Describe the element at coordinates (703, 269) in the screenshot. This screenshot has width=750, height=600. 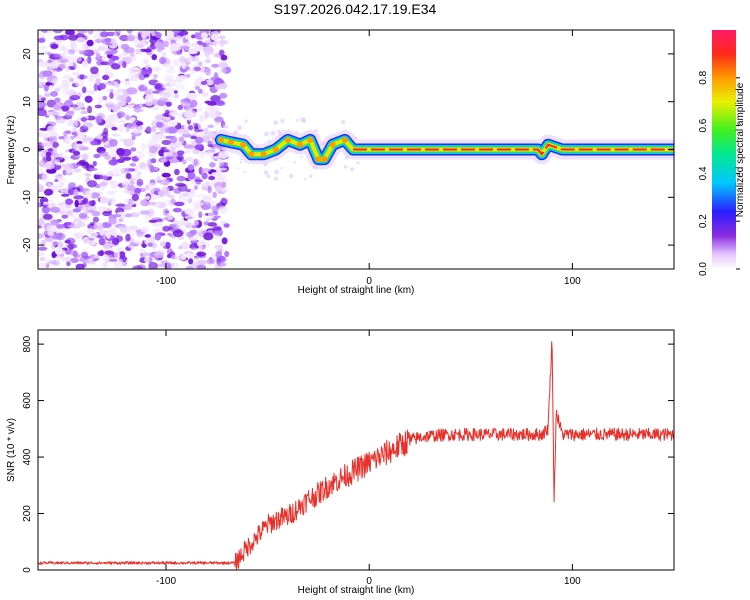
I see `colorbar-tick-label: 0.0` at that location.